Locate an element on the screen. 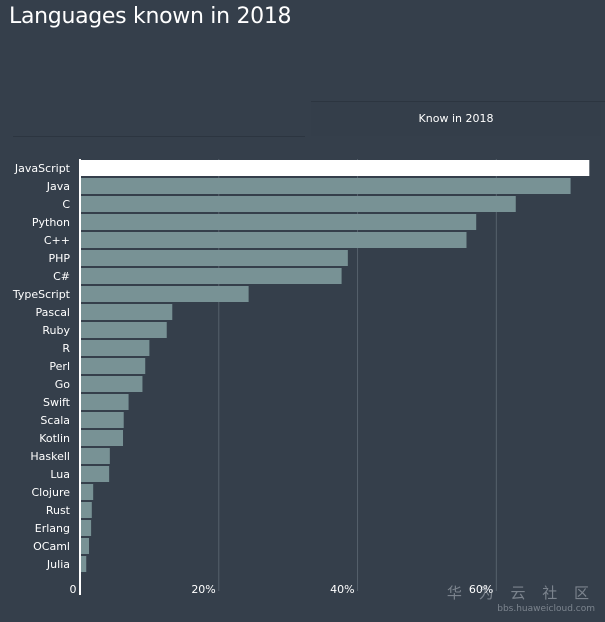 This screenshot has height=622, width=605. x-tick-label-20: 20% is located at coordinates (203, 589).